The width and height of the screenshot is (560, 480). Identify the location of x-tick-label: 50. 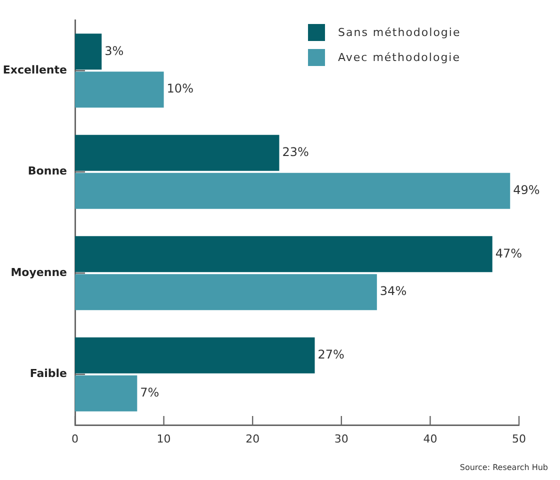
(519, 439).